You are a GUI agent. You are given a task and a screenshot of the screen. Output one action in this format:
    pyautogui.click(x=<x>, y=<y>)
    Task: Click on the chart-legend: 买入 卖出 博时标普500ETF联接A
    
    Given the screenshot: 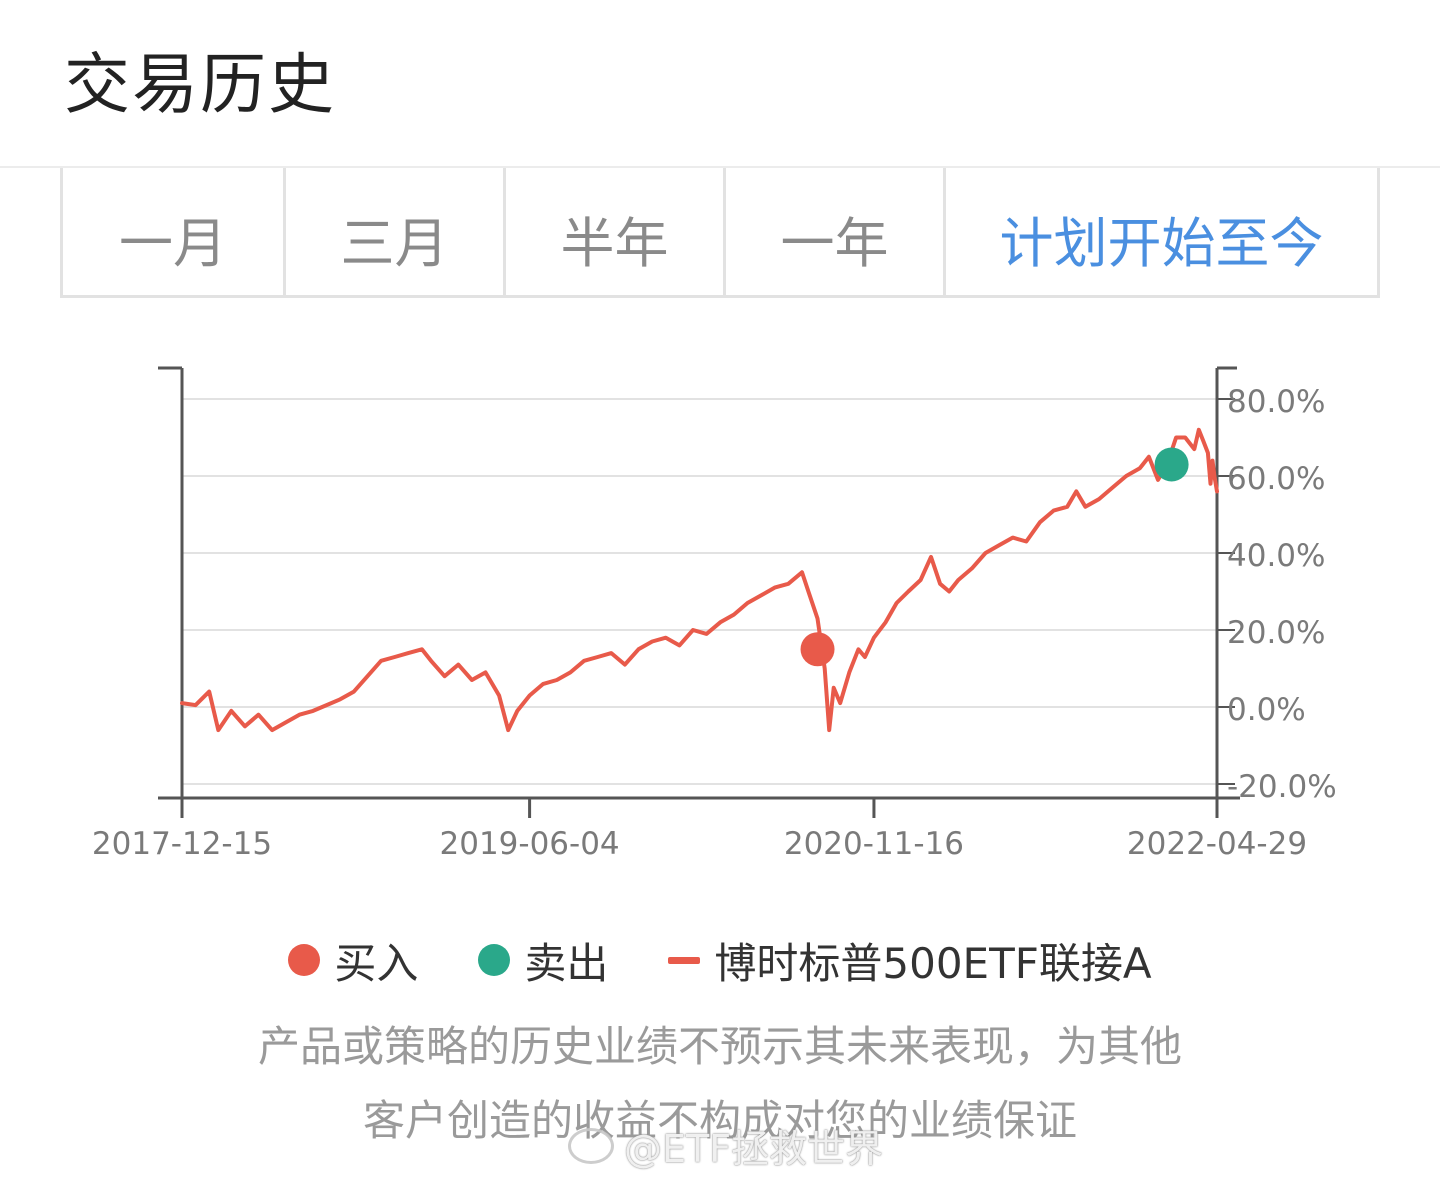 What is the action you would take?
    pyautogui.click(x=720, y=960)
    